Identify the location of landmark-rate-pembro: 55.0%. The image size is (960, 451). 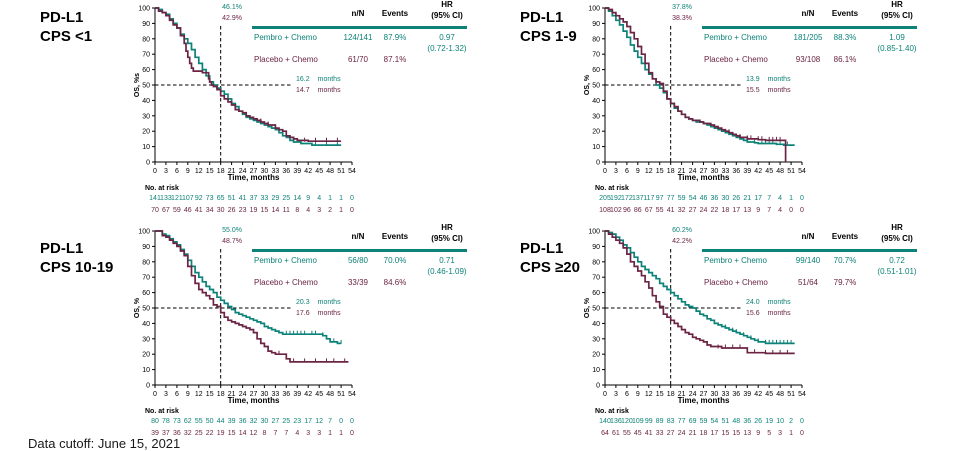
(232, 230).